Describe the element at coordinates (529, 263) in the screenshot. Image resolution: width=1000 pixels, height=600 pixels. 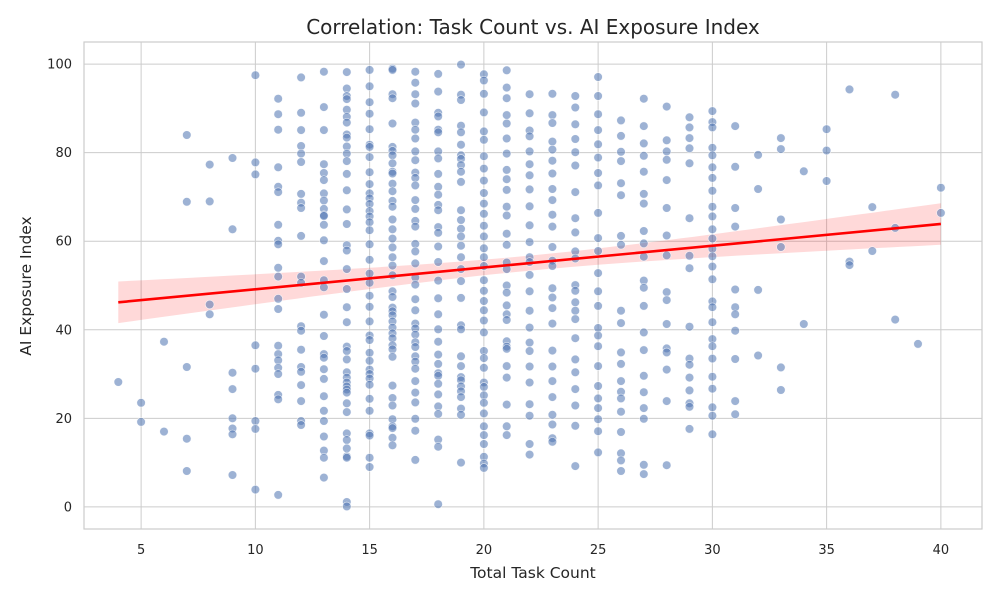
I see `regression-line` at that location.